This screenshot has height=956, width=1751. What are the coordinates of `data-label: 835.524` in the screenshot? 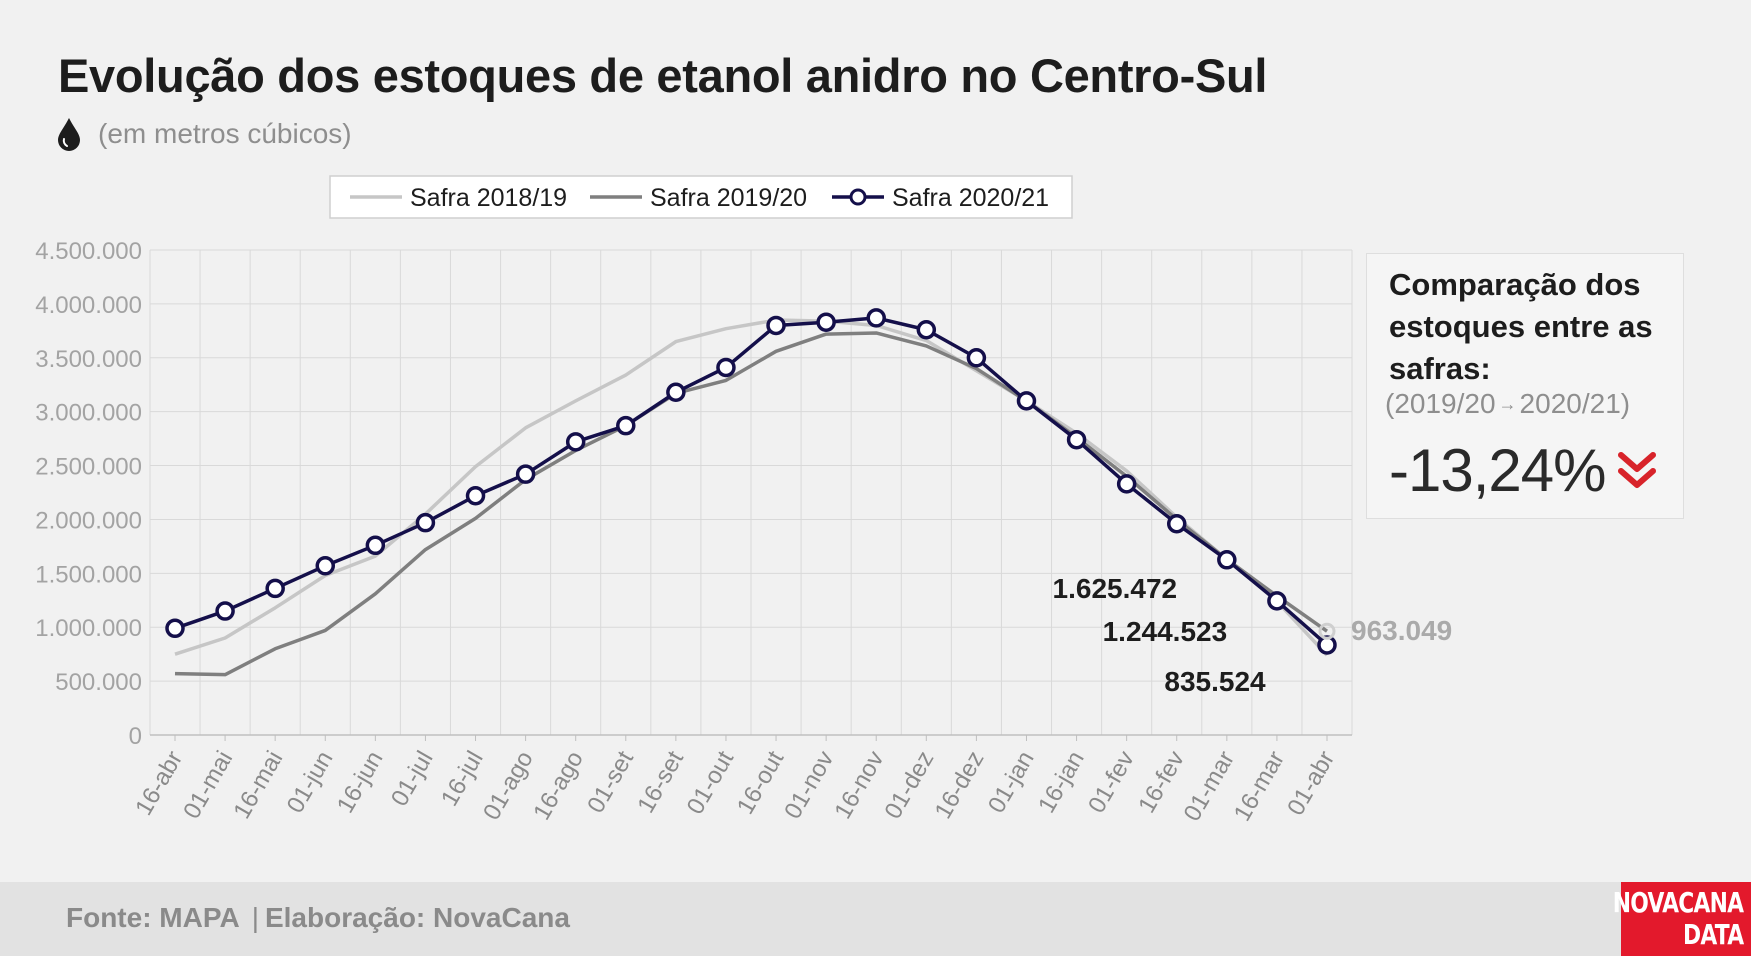 It's located at (1215, 681).